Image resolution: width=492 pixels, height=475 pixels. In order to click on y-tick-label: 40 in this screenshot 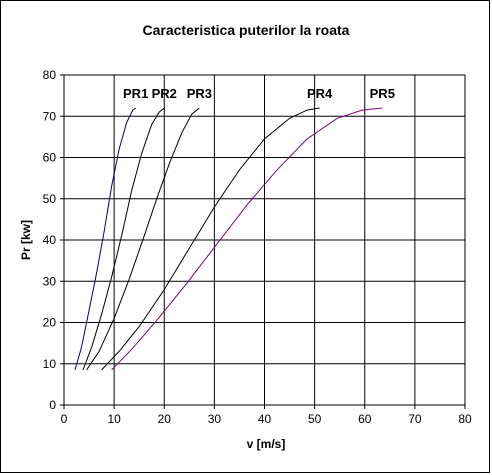, I will do `click(50, 240)`.